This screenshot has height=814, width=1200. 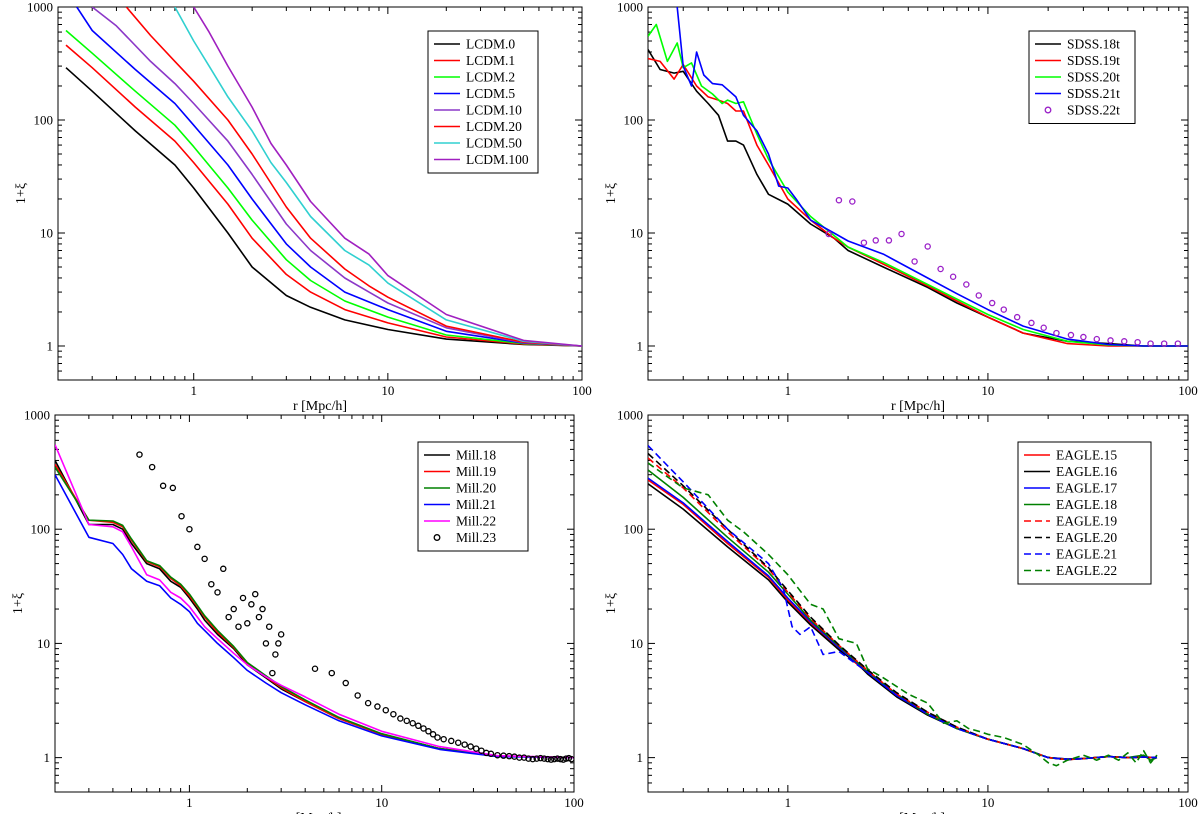 What do you see at coordinates (476, 471) in the screenshot?
I see `legend-label: Mill.19` at bounding box center [476, 471].